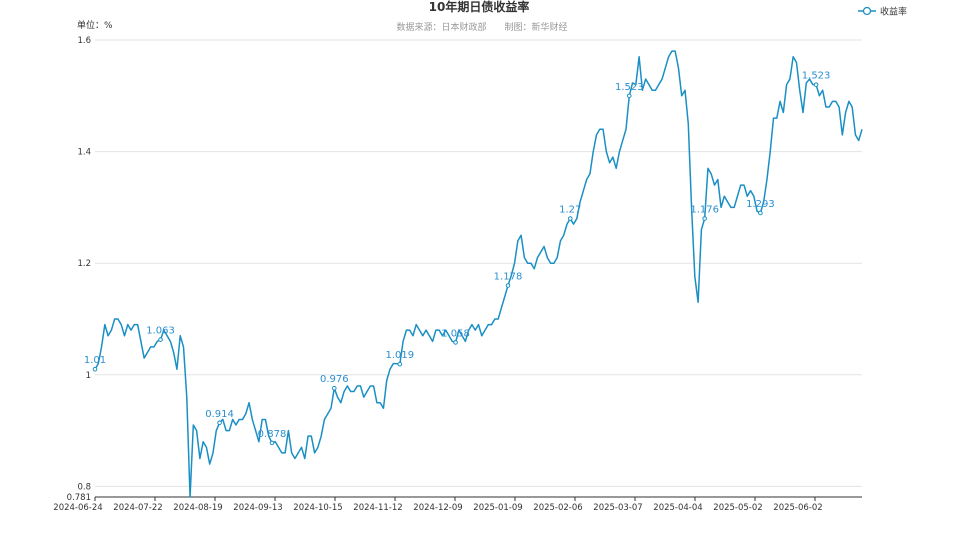  I want to click on data-label: 0.878, so click(272, 434).